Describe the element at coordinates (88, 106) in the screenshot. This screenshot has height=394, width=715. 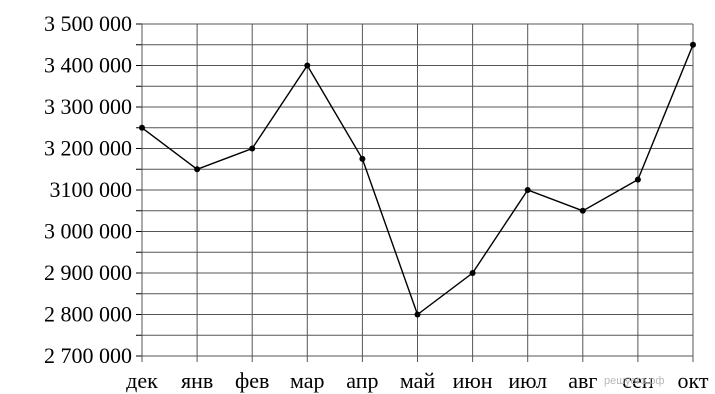
I see `y-tick-label: 3 300 000` at that location.